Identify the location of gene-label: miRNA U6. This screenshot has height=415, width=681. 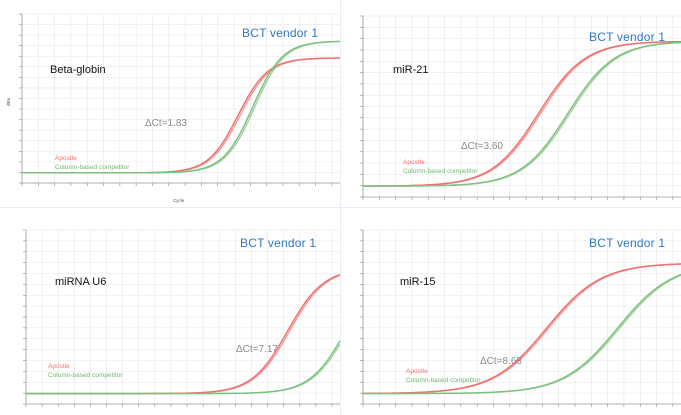
(81, 282).